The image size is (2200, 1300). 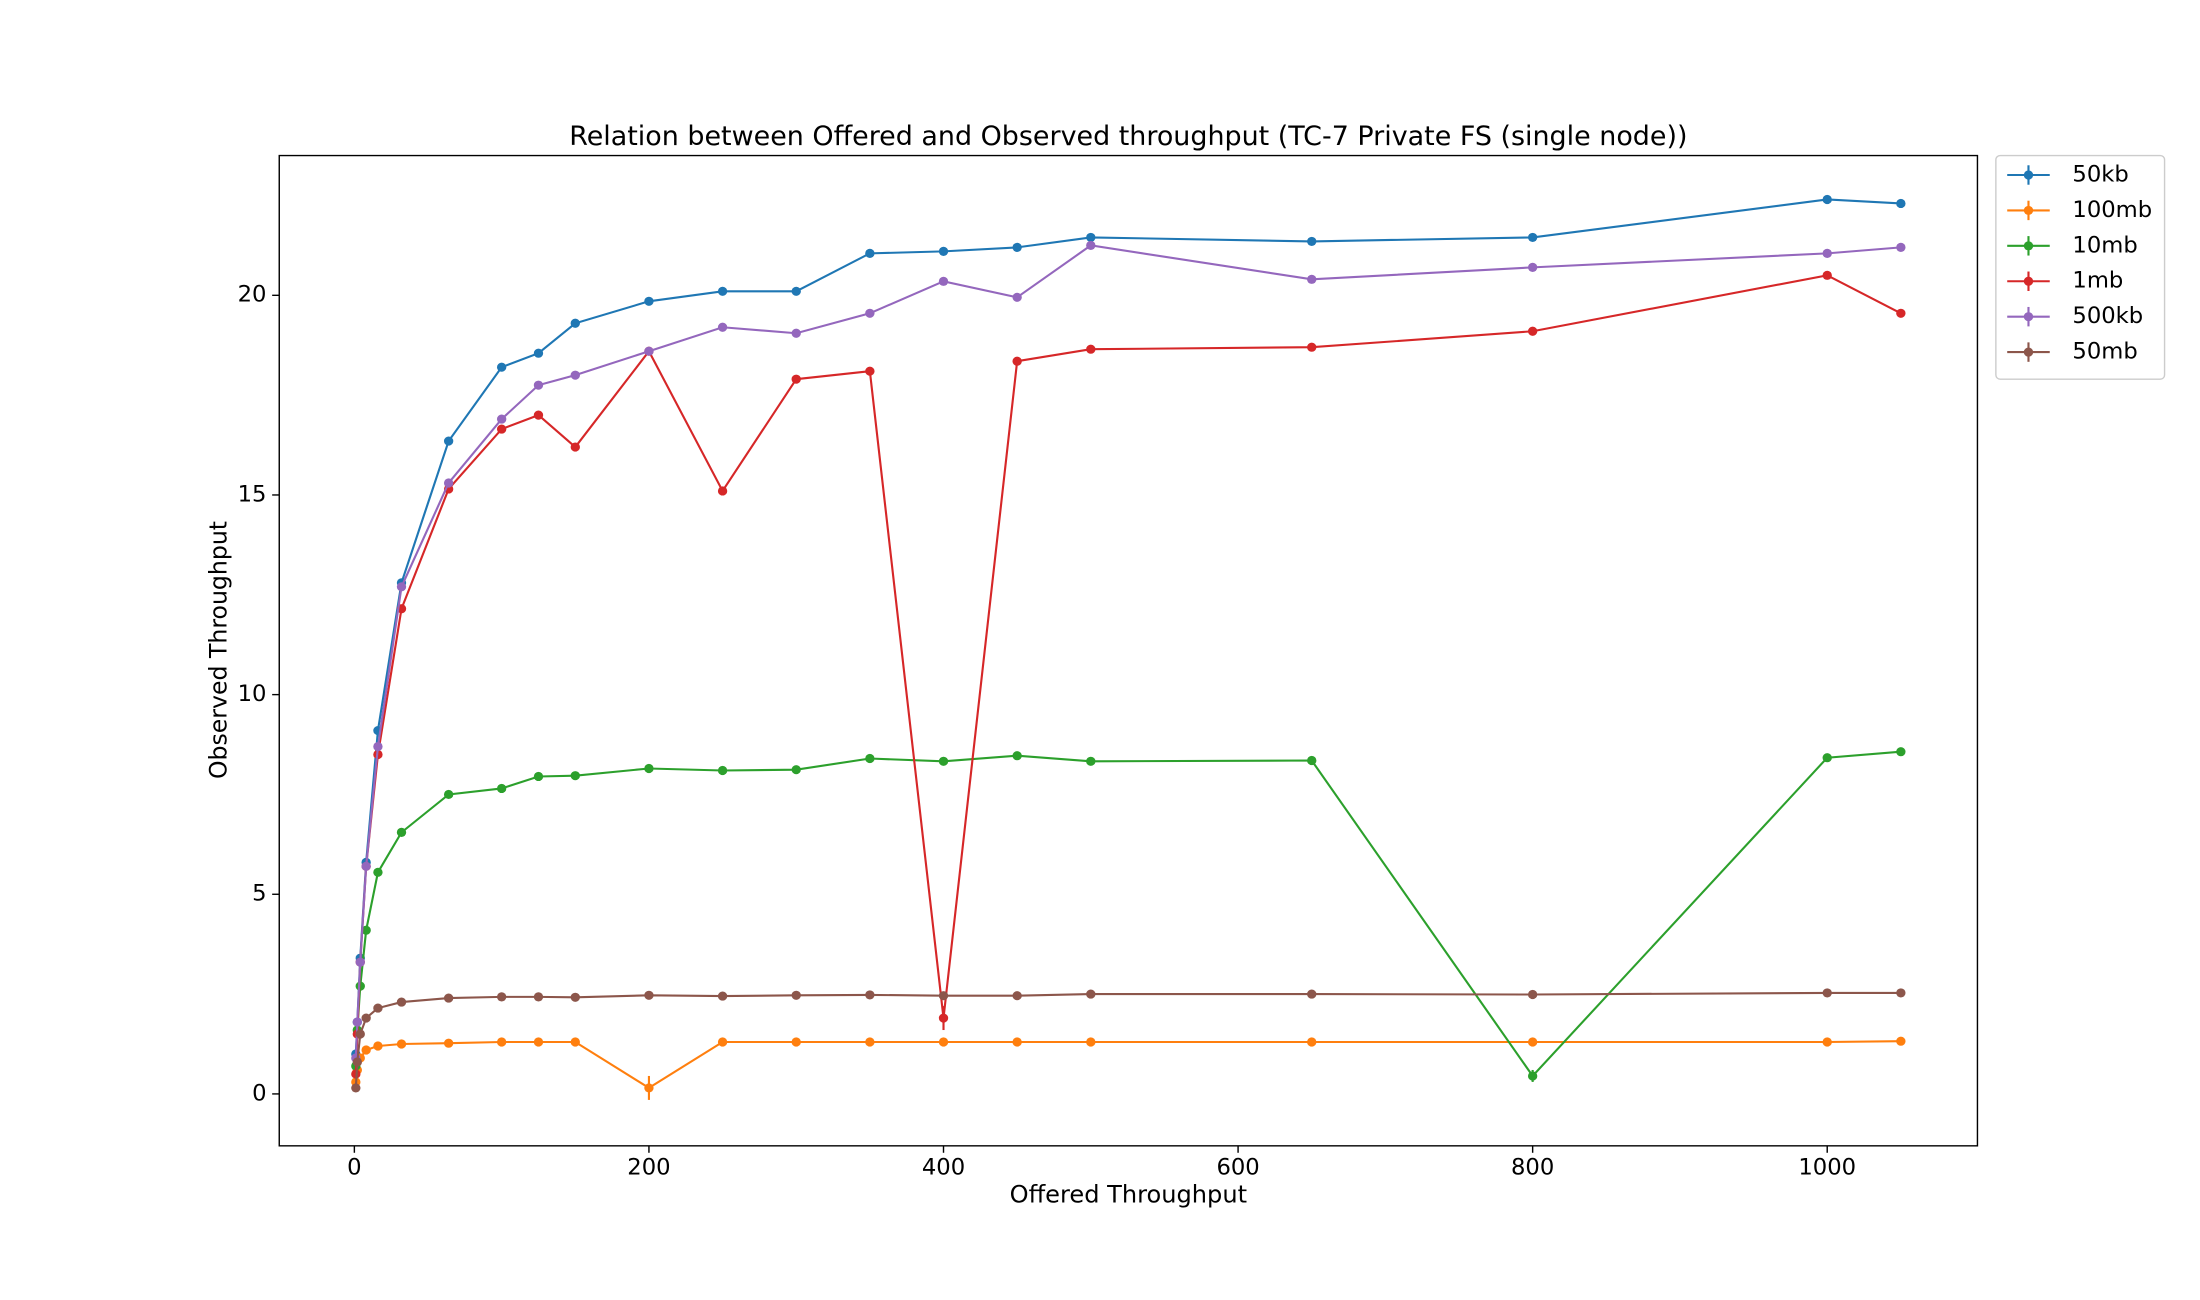 I want to click on y-tick-label: 15, so click(x=252, y=495).